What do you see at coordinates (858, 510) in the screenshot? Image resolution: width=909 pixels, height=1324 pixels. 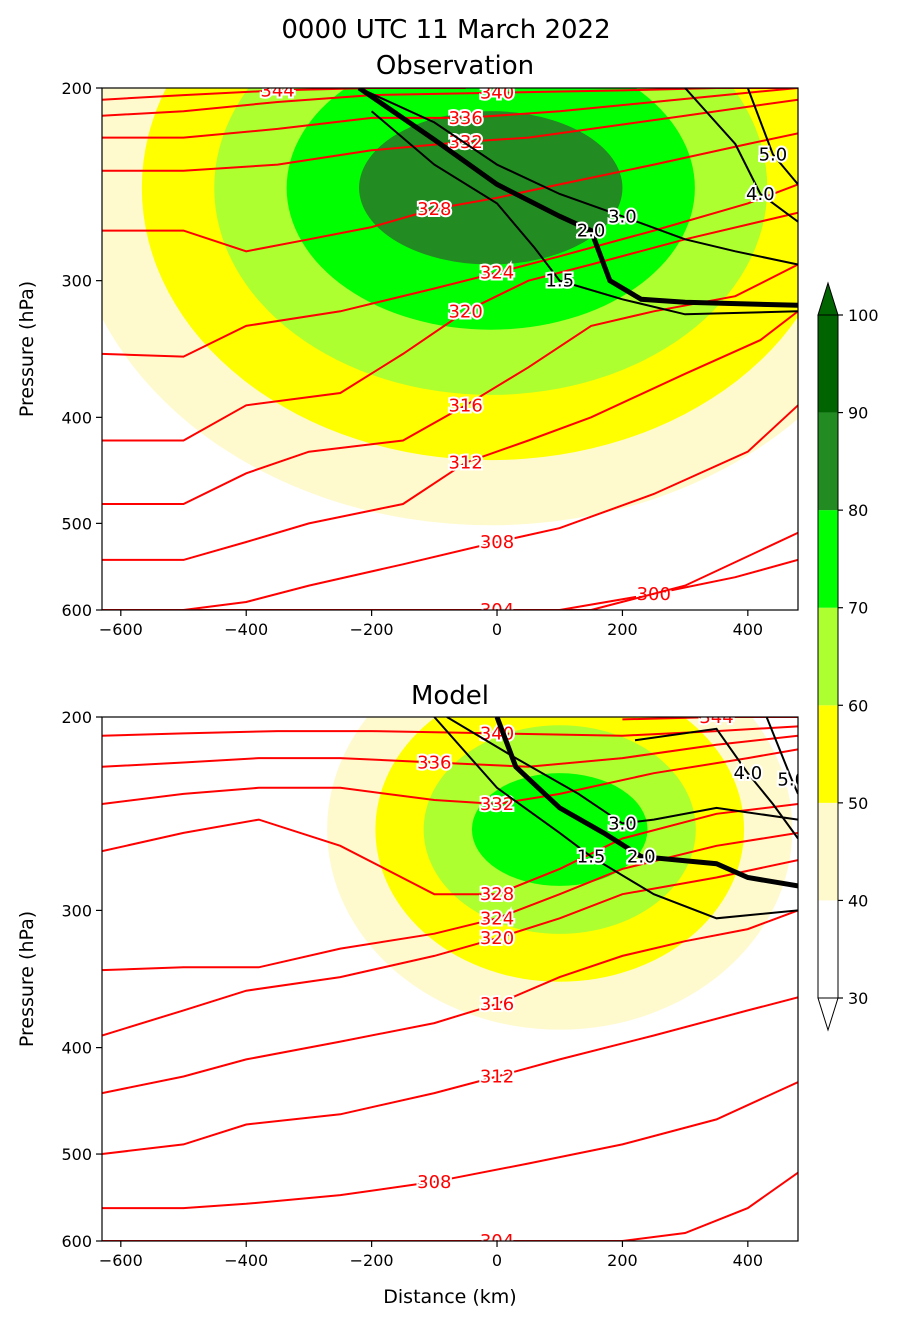 I see `colorbar-tick-label: 80` at bounding box center [858, 510].